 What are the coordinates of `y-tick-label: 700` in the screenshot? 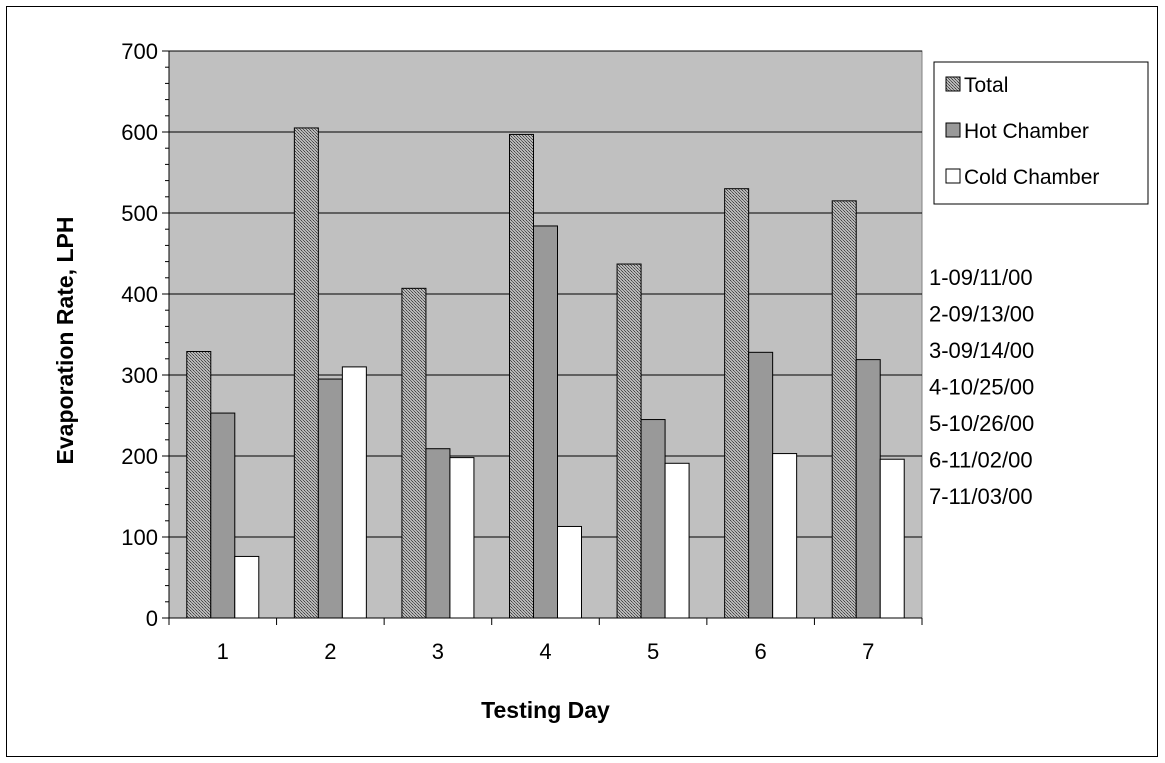 It's located at (139, 51).